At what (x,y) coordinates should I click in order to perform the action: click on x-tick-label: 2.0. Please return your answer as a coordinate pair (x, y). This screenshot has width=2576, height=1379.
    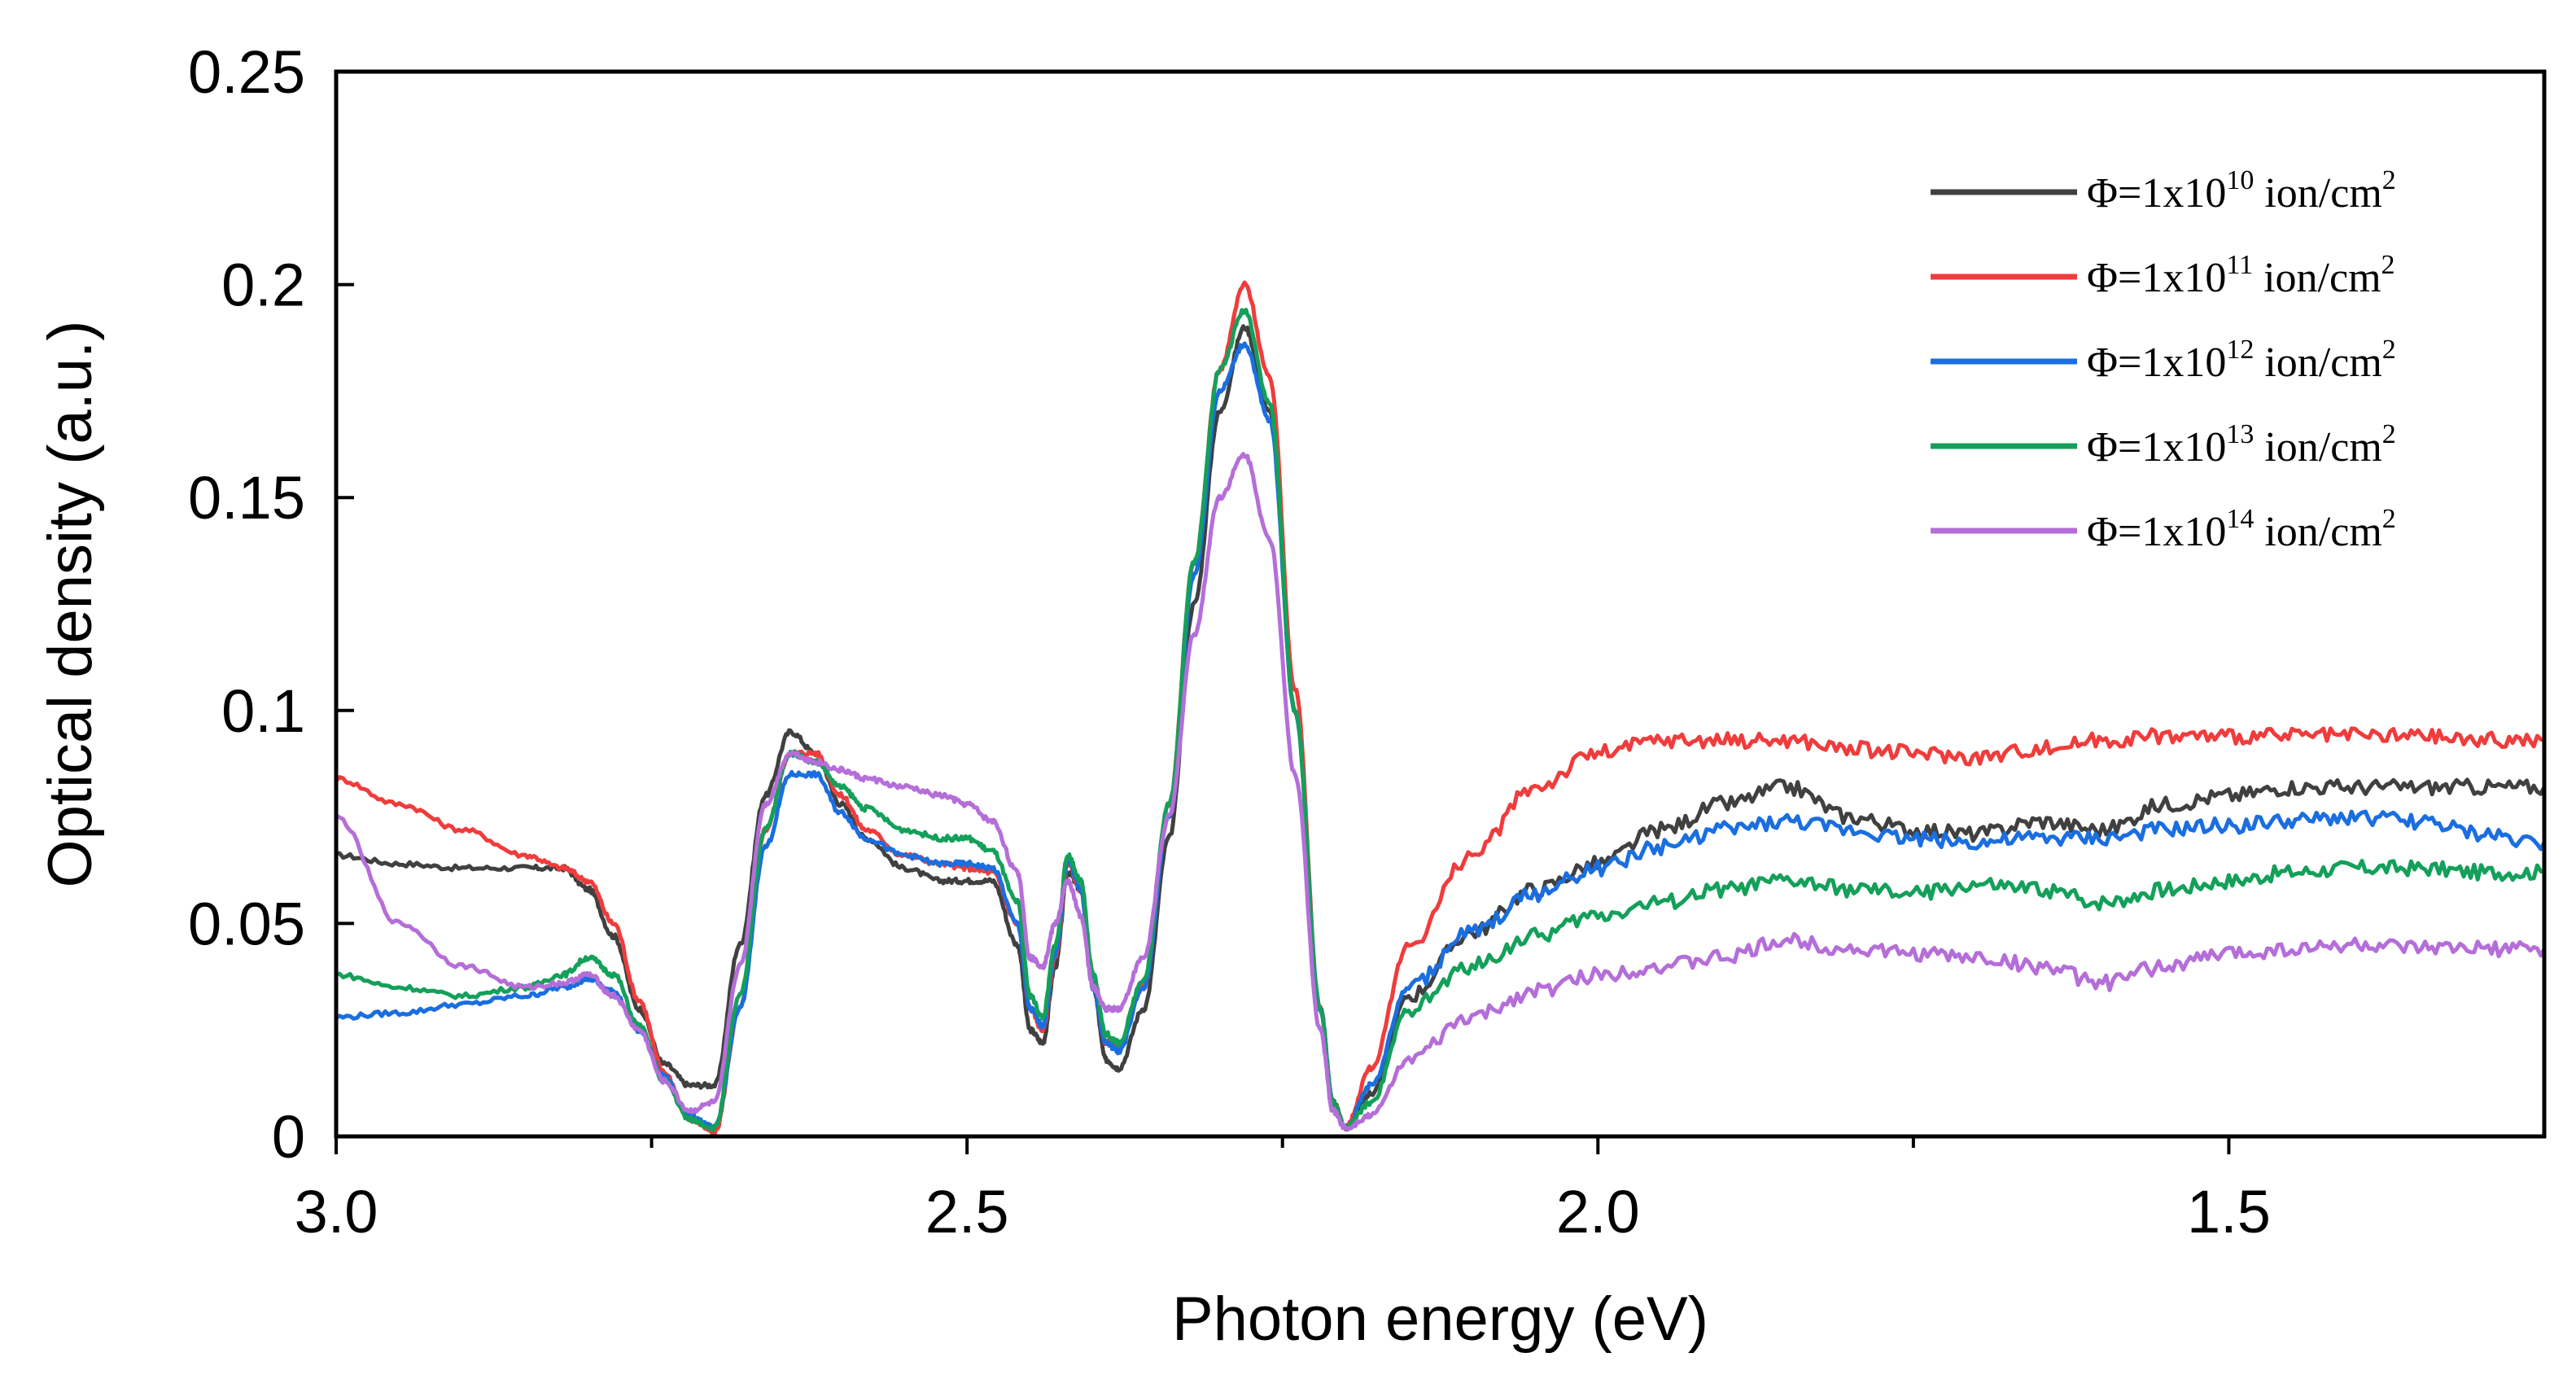
    Looking at the image, I should click on (1598, 1211).